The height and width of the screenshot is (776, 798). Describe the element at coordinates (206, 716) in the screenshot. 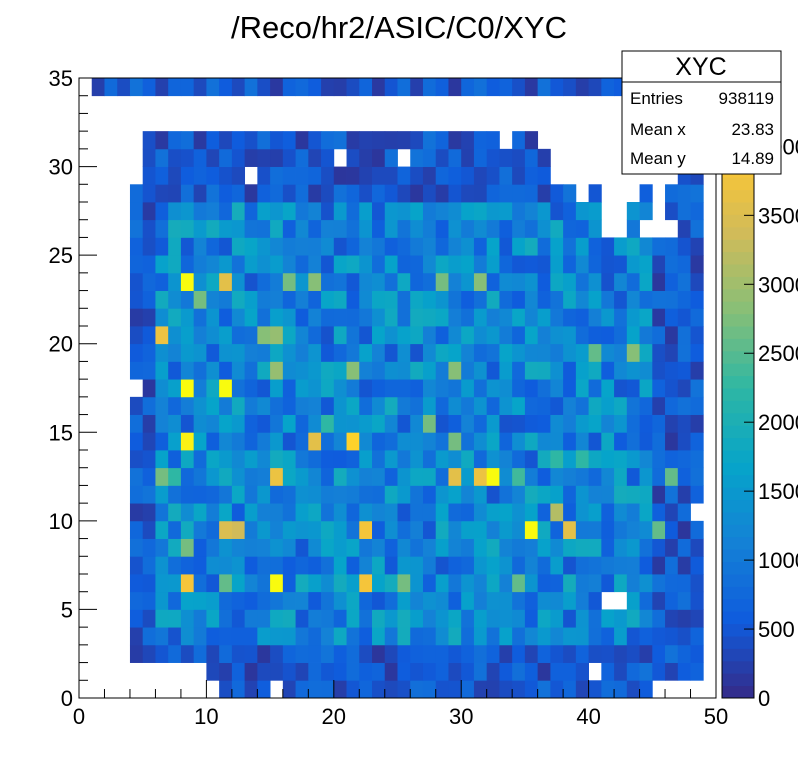

I see `x-tick-label: 10` at that location.